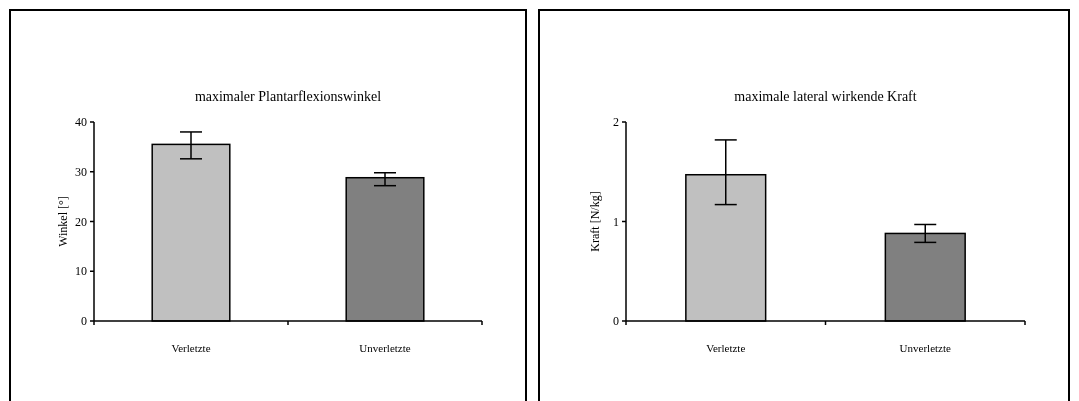  What do you see at coordinates (63, 221) in the screenshot?
I see `y-axis-title: Winkel [°]` at bounding box center [63, 221].